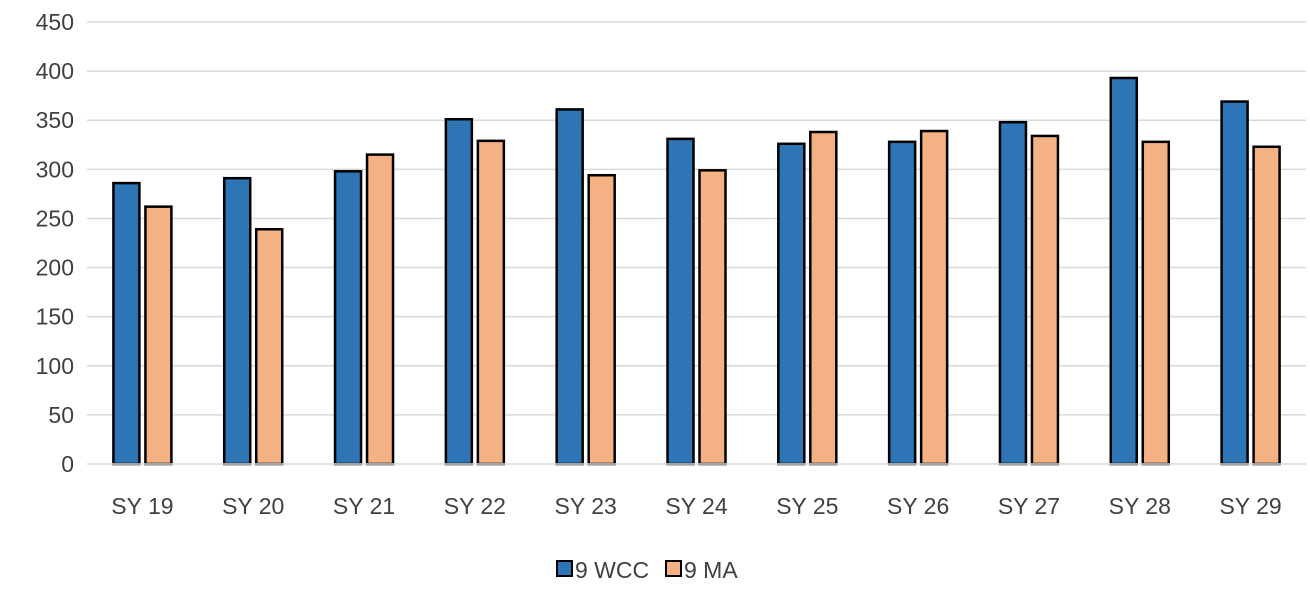  What do you see at coordinates (612, 570) in the screenshot?
I see `legend-label: 9 WCC` at bounding box center [612, 570].